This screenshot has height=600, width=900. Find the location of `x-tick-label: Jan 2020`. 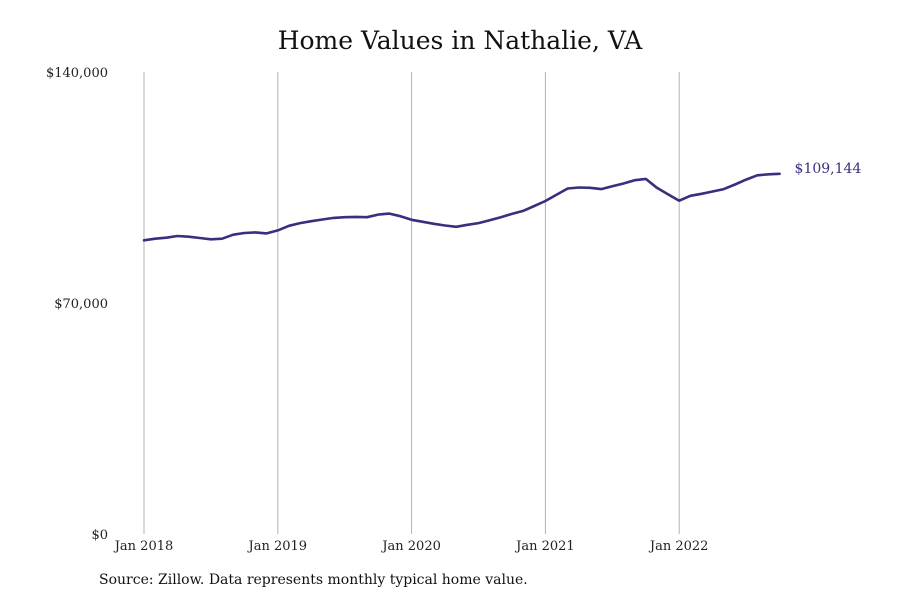

x-tick-label: Jan 2020 is located at coordinates (410, 546).